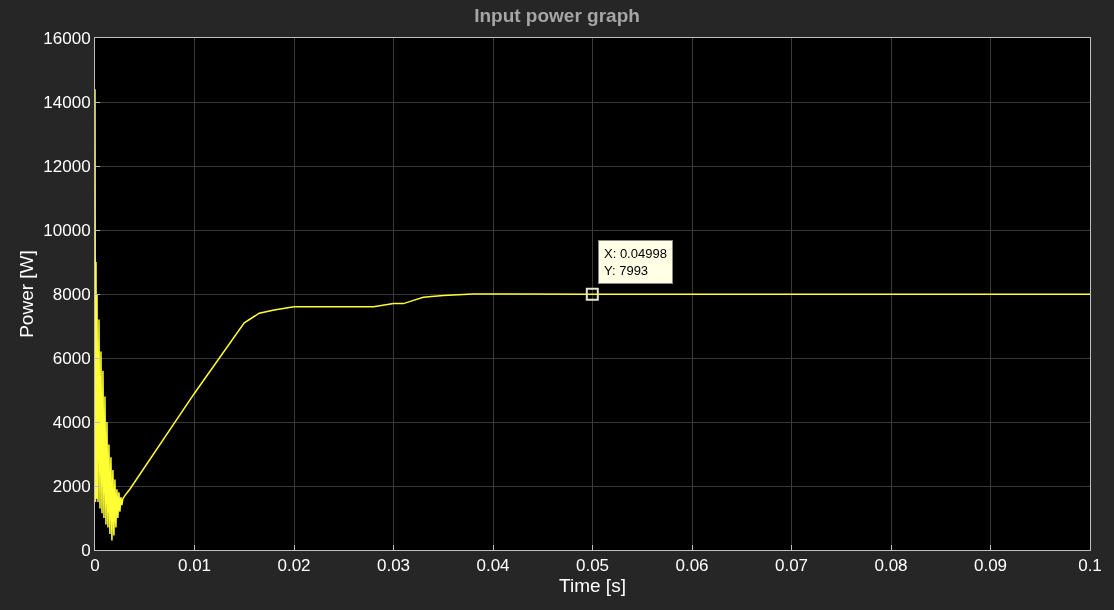 Image resolution: width=1114 pixels, height=610 pixels. Describe the element at coordinates (592, 586) in the screenshot. I see `x-axis-title: Time [s]` at that location.